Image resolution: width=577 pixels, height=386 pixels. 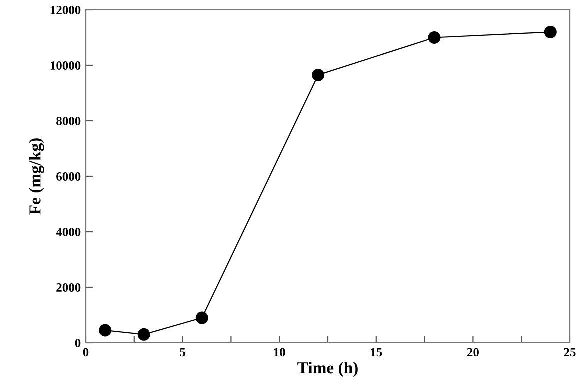 What do you see at coordinates (376, 352) in the screenshot?
I see `x-tick-label: 15` at bounding box center [376, 352].